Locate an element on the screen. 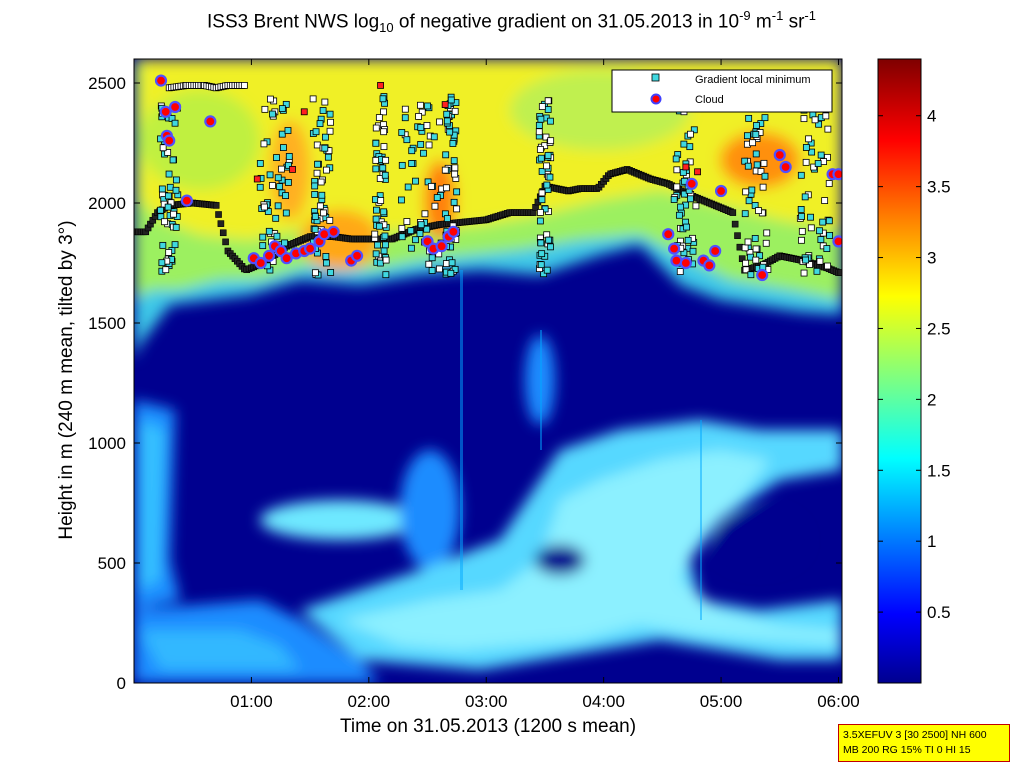 The image size is (1023, 767). colorbar-tick-label: 1 is located at coordinates (931, 541).